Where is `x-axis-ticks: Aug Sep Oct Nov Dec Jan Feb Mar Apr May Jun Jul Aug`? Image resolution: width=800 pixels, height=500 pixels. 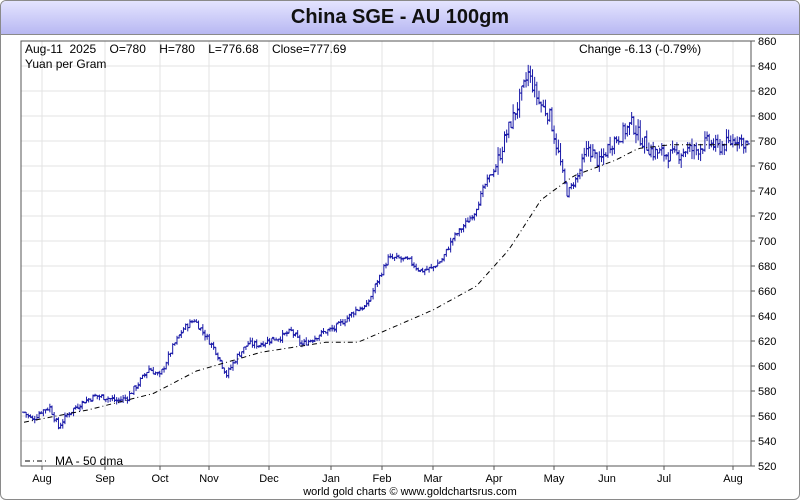
x-axis-ticks: Aug Sep Oct Nov Dec Jan Feb Mar Apr May Jun Jul Aug is located at coordinates (387, 475).